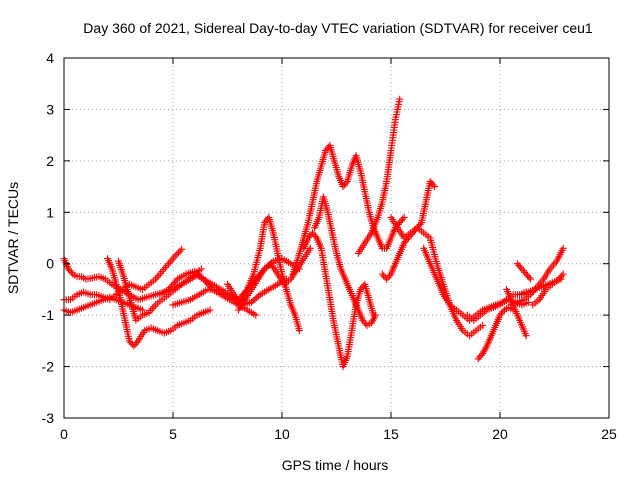 This screenshot has width=640, height=485. I want to click on y-tick-label: 4, so click(50, 58).